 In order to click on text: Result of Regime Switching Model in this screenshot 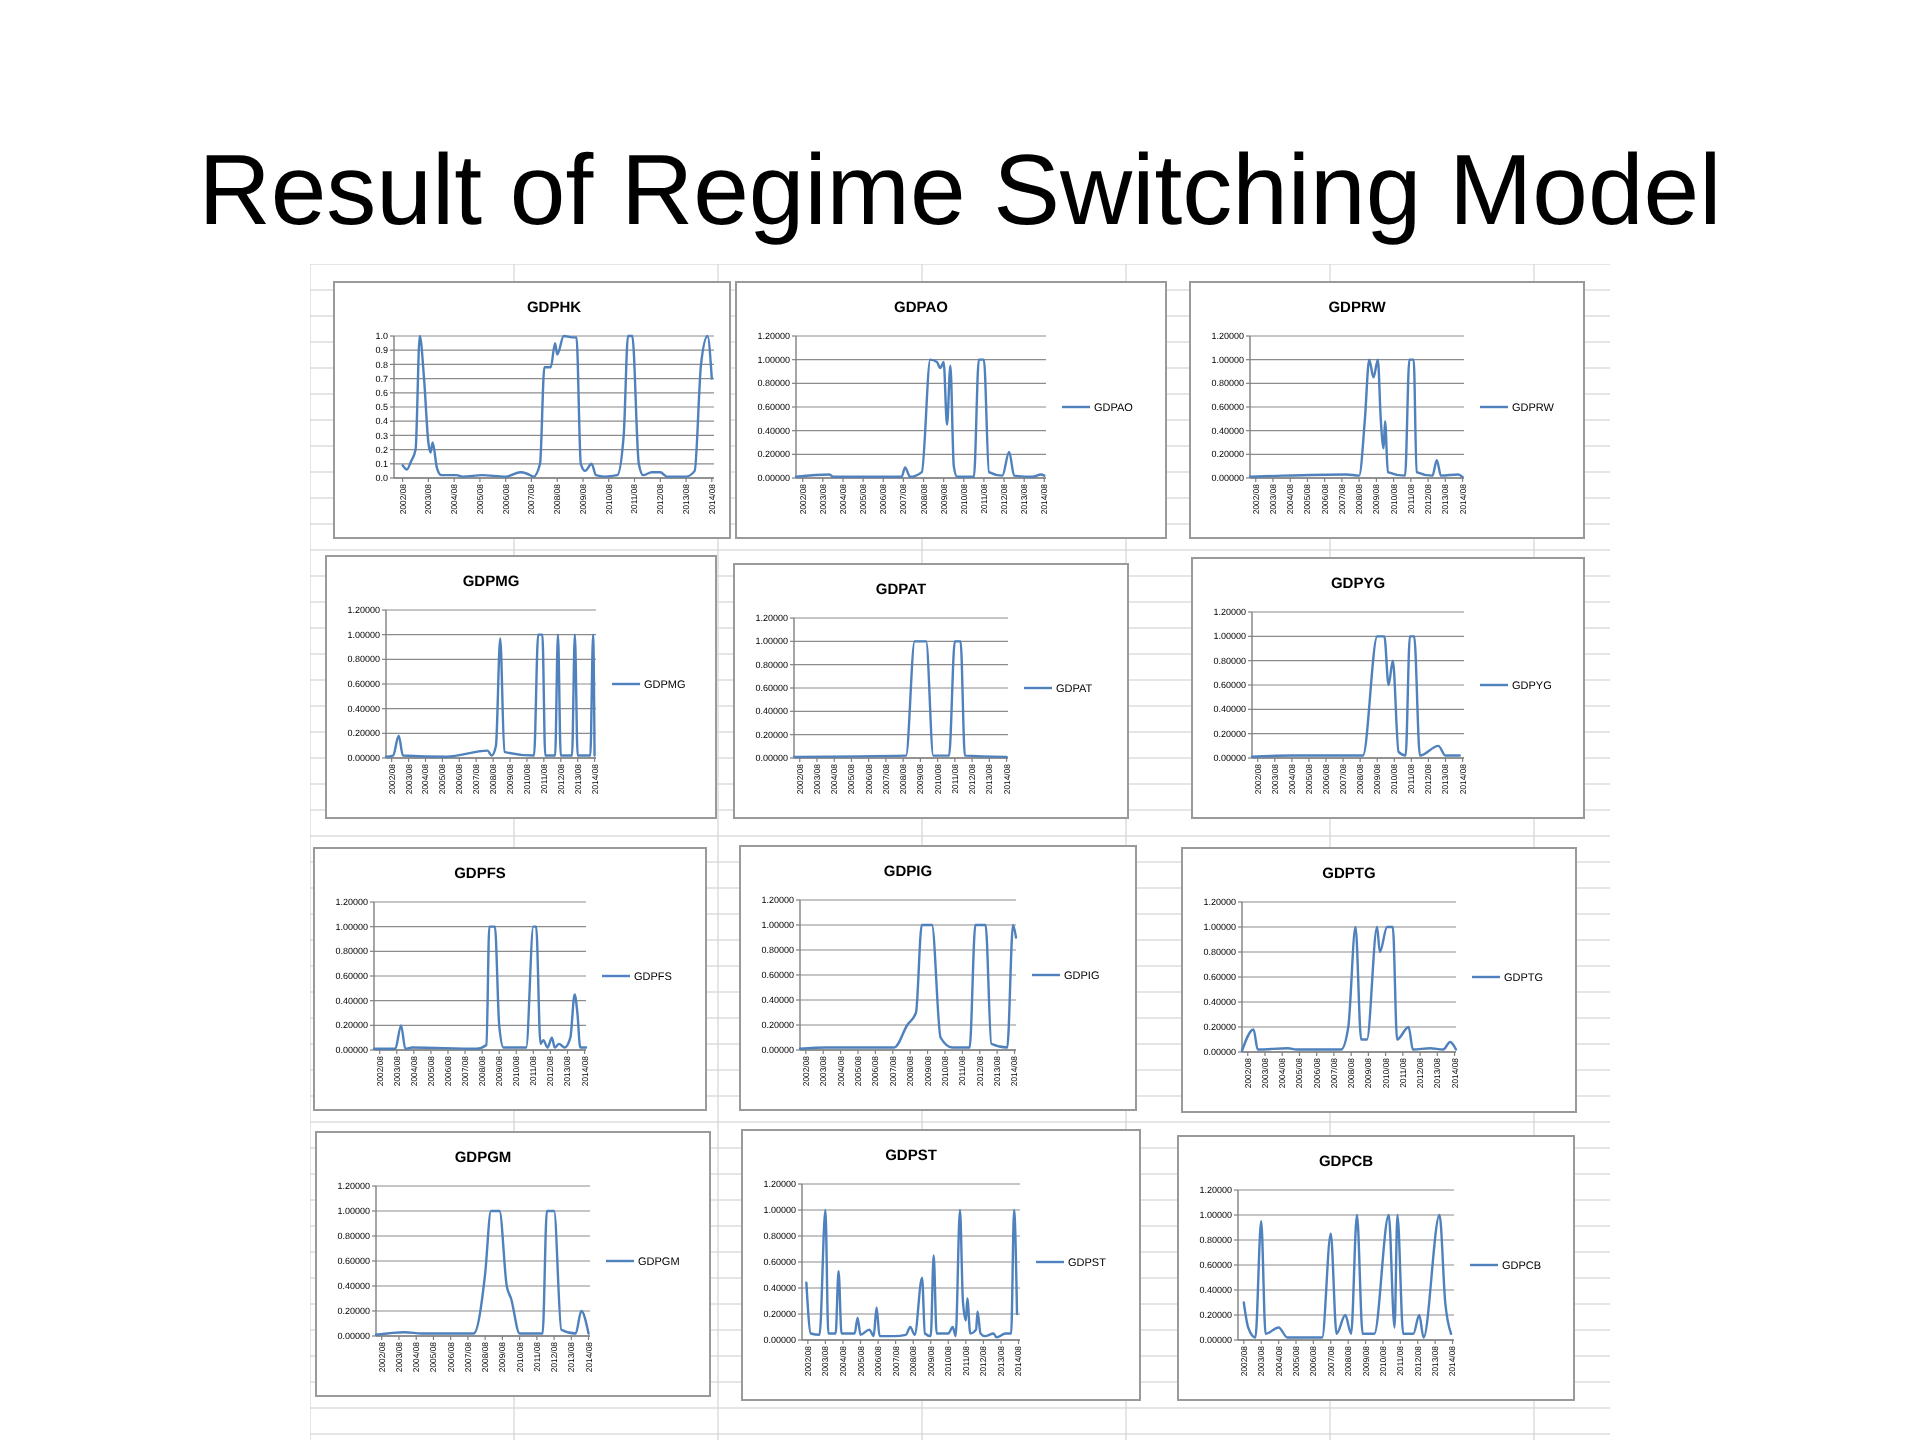, I will do `click(960, 190)`.